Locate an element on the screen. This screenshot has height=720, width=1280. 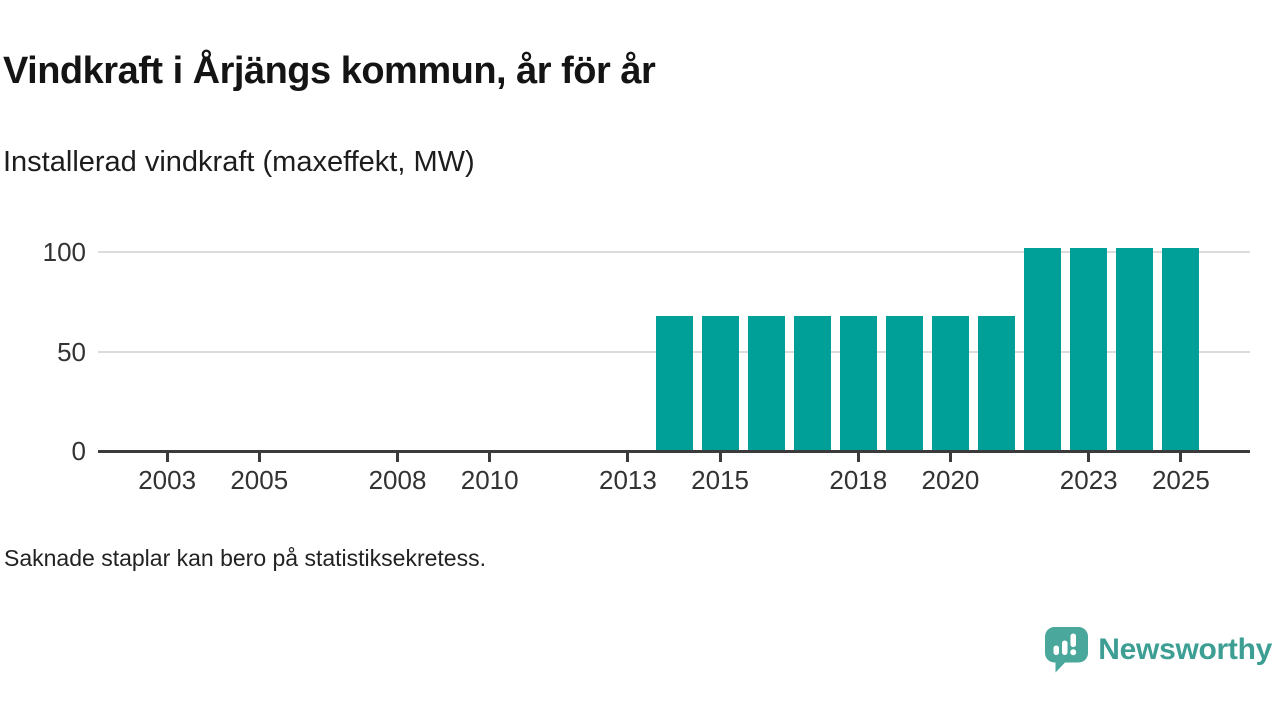
y-axis-label-0: 0 is located at coordinates (78, 451).